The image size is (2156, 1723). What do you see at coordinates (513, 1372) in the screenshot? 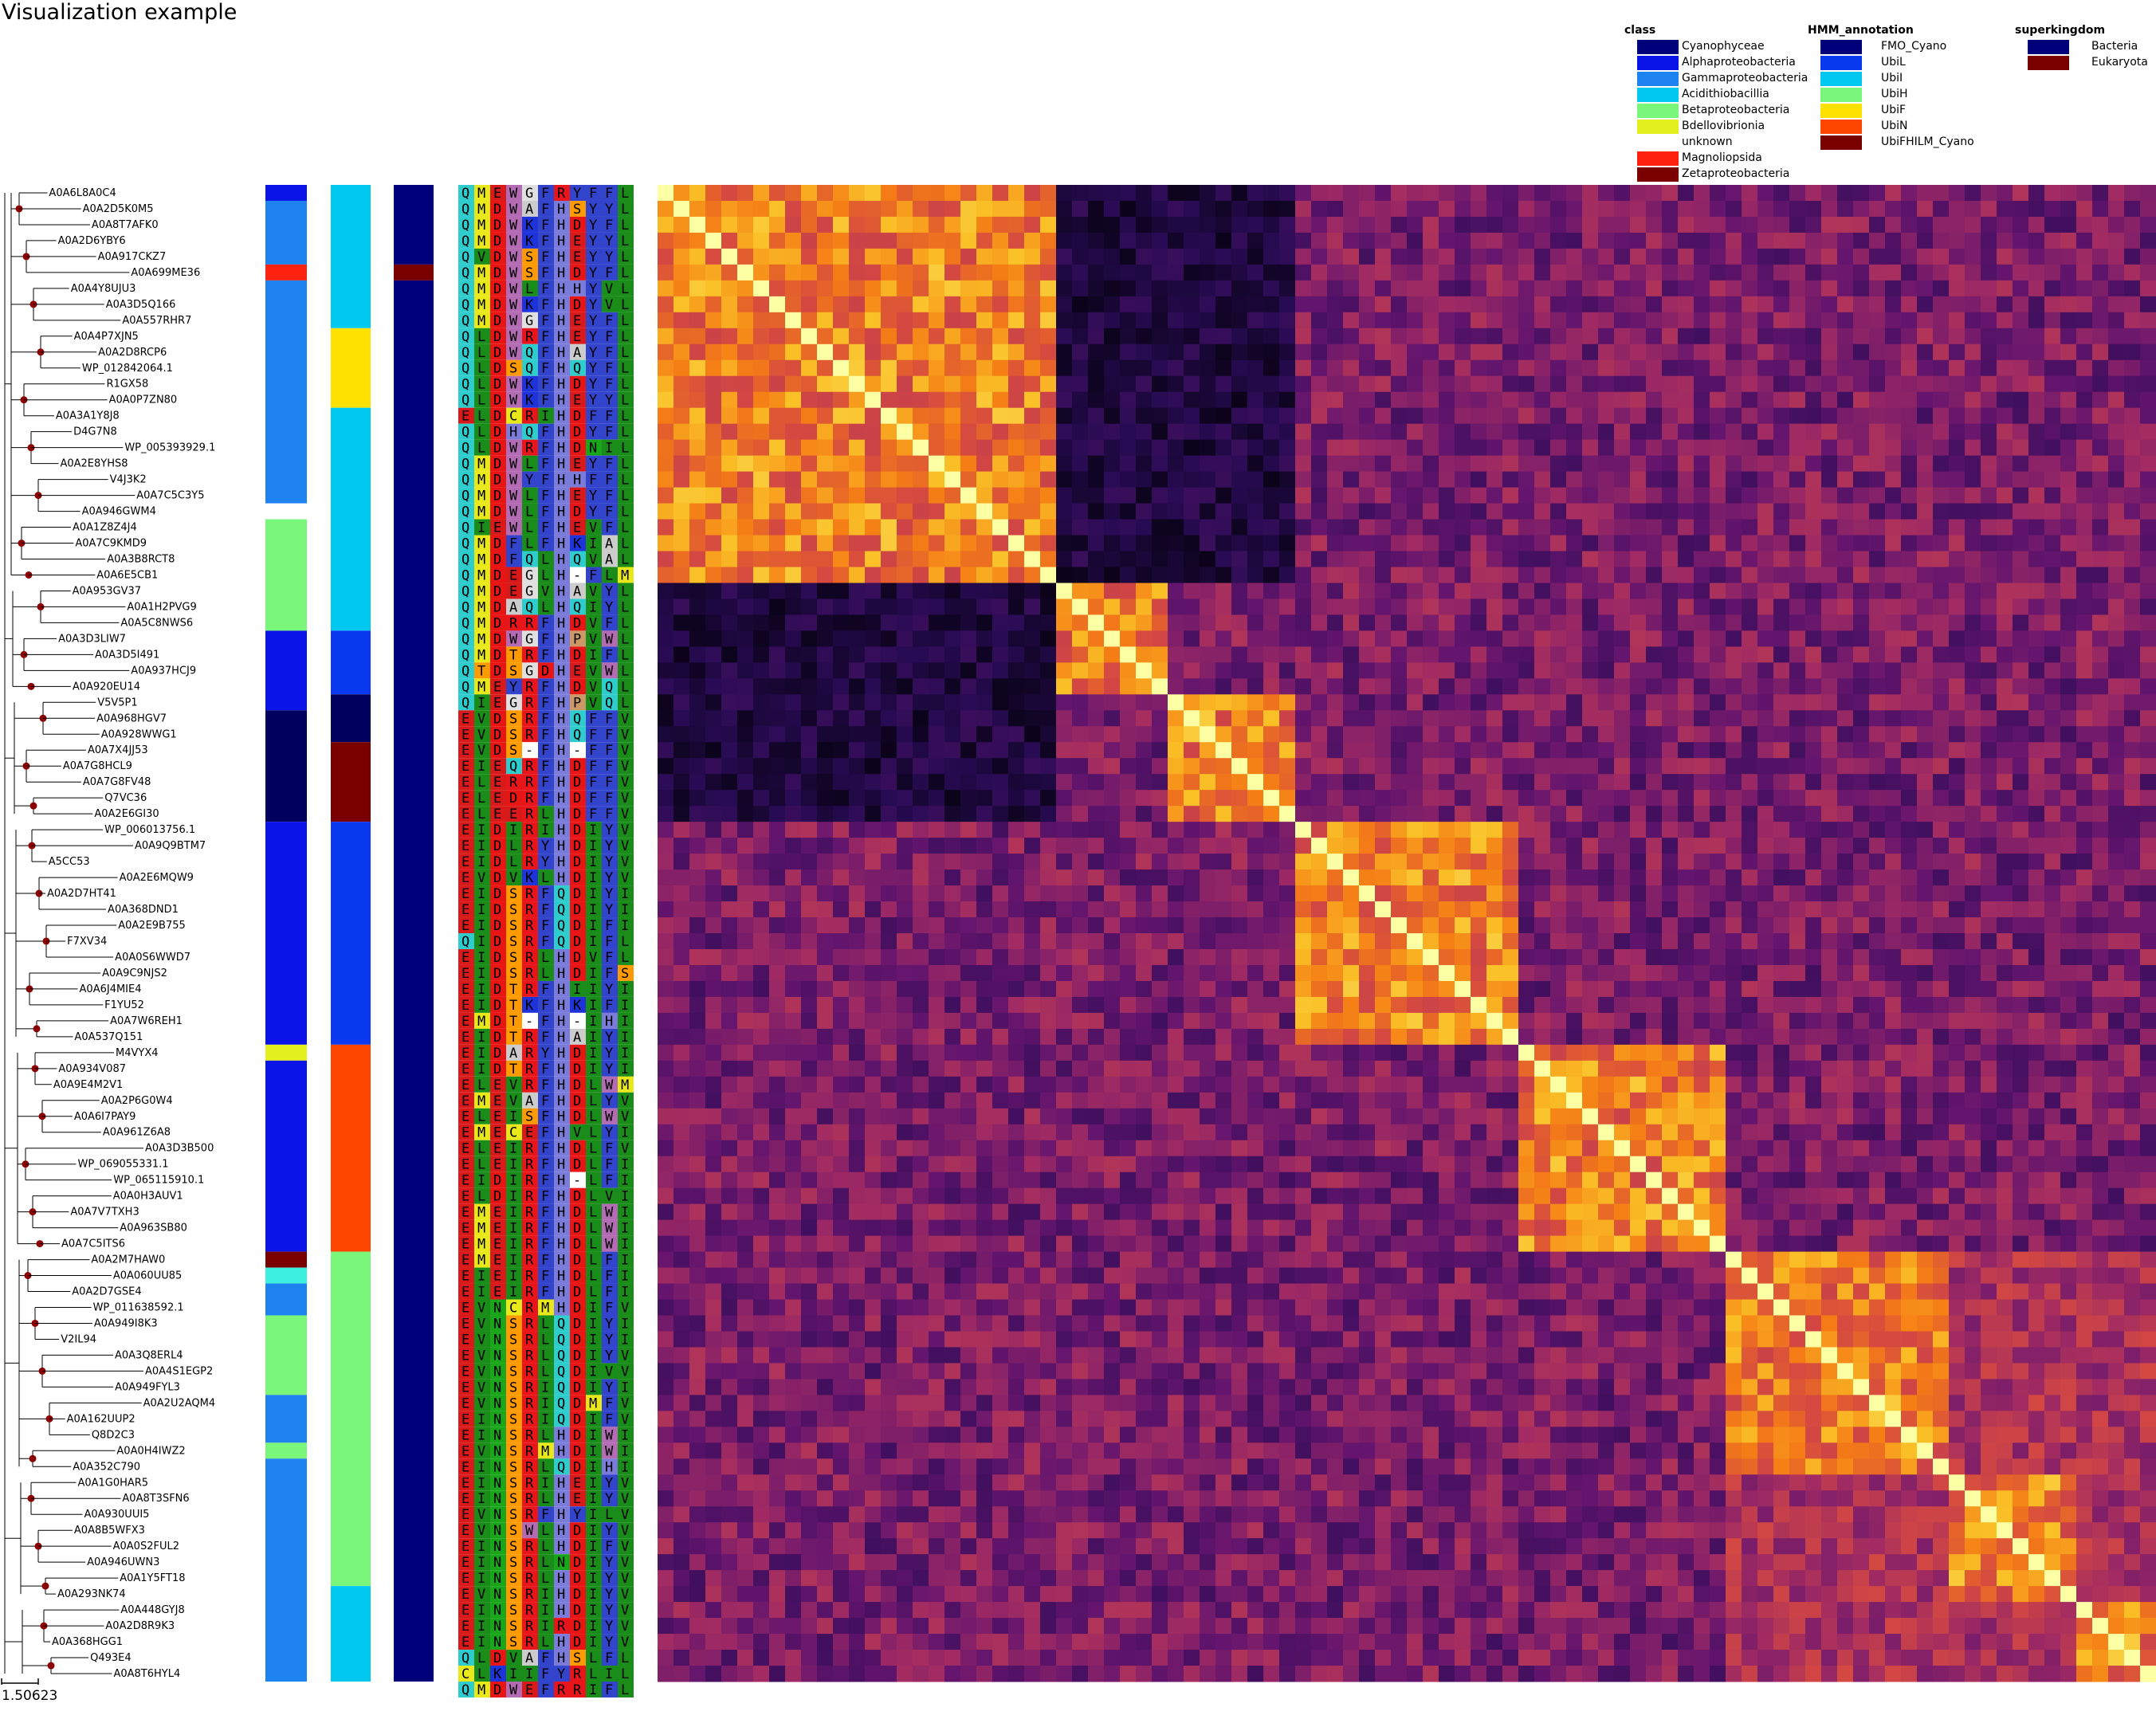
I see `alignment-residue: S` at bounding box center [513, 1372].